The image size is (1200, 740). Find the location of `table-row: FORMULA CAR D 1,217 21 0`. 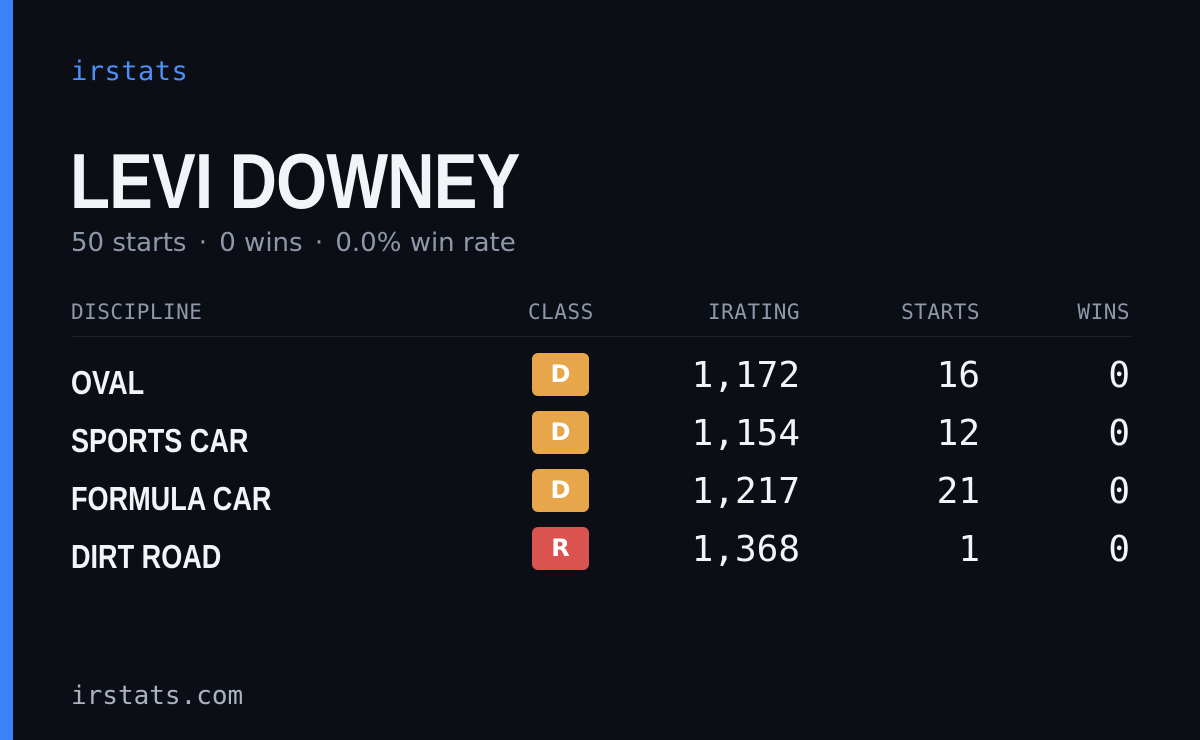

table-row: FORMULA CAR D 1,217 21 0 is located at coordinates (601, 498).